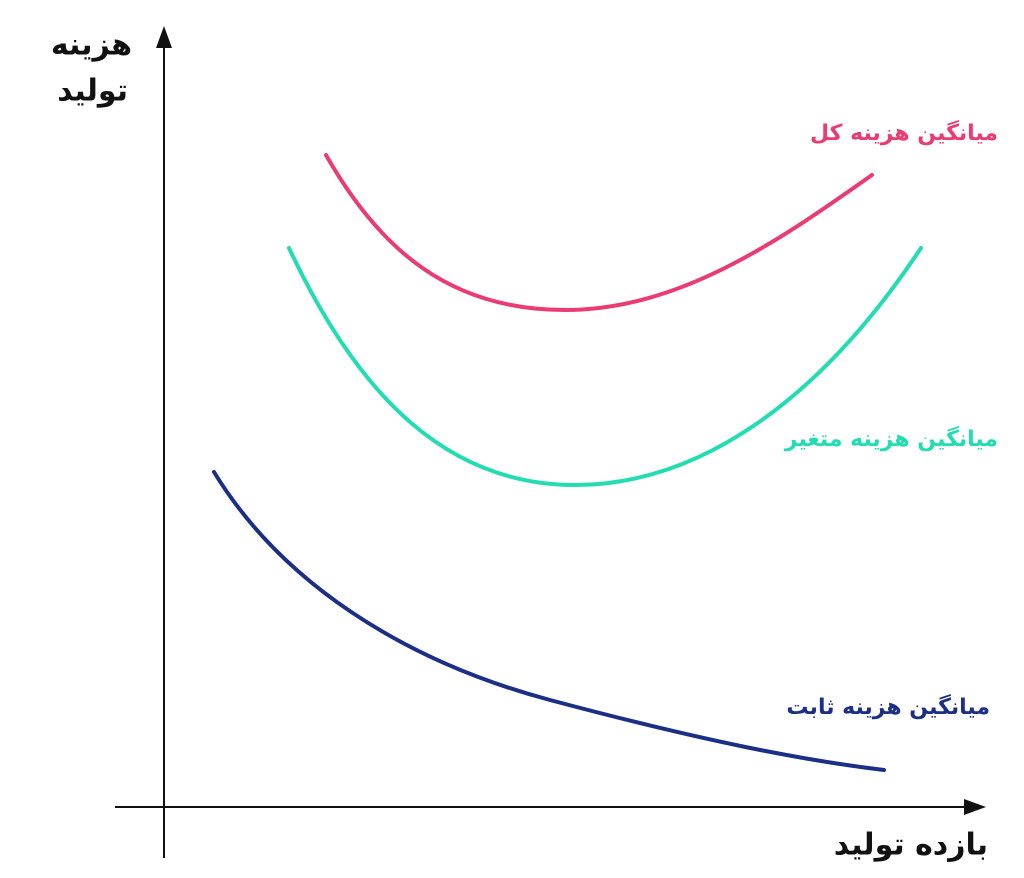 This screenshot has width=1024, height=878. Describe the element at coordinates (888, 706) in the screenshot. I see `curve-label: میانگین هزینه ثابت` at that location.